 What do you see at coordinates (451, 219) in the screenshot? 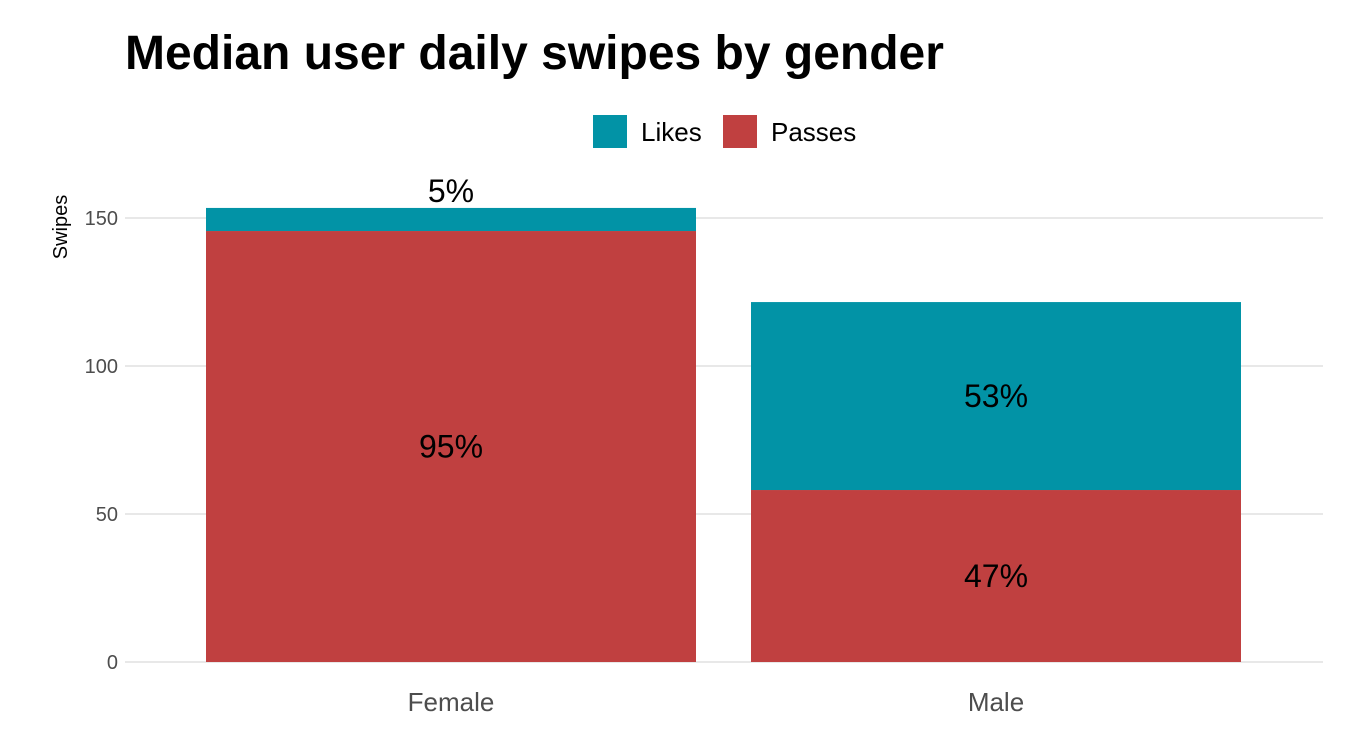
I see `bar-likes-female` at bounding box center [451, 219].